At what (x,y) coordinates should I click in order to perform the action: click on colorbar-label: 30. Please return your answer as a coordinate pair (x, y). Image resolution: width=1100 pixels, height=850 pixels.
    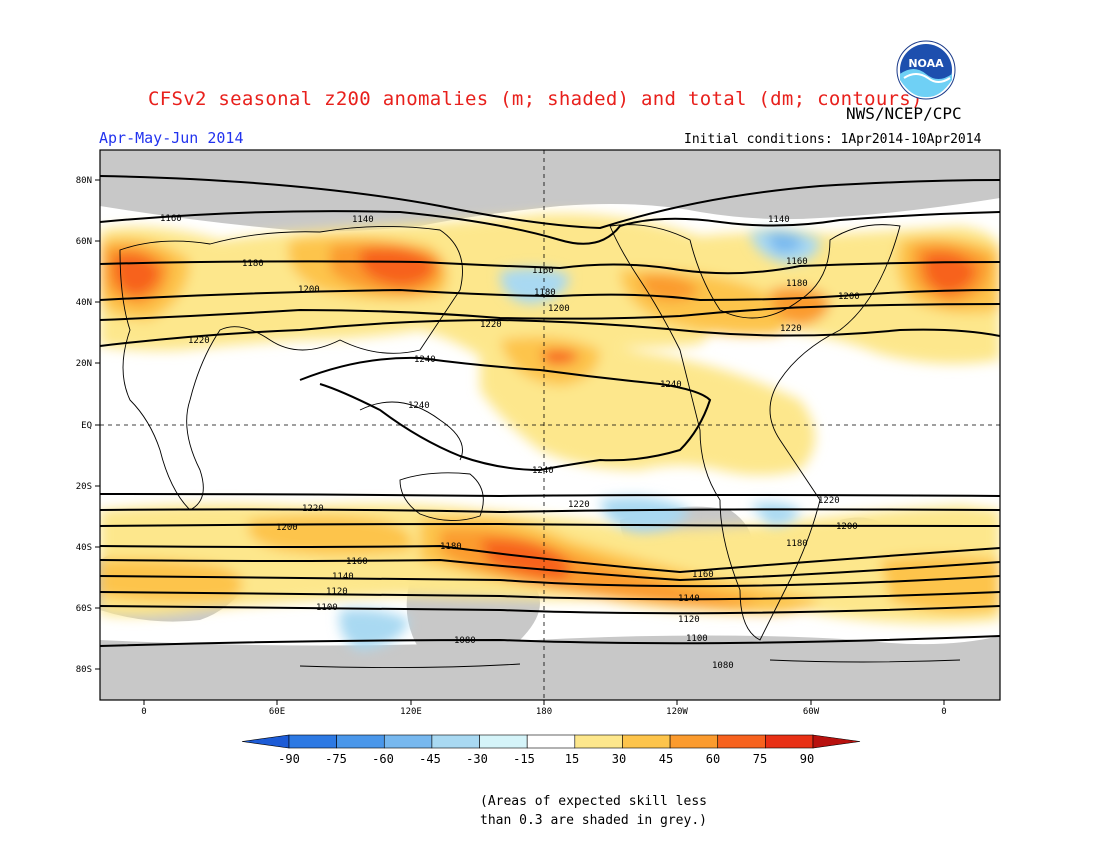
    Looking at the image, I should click on (619, 759).